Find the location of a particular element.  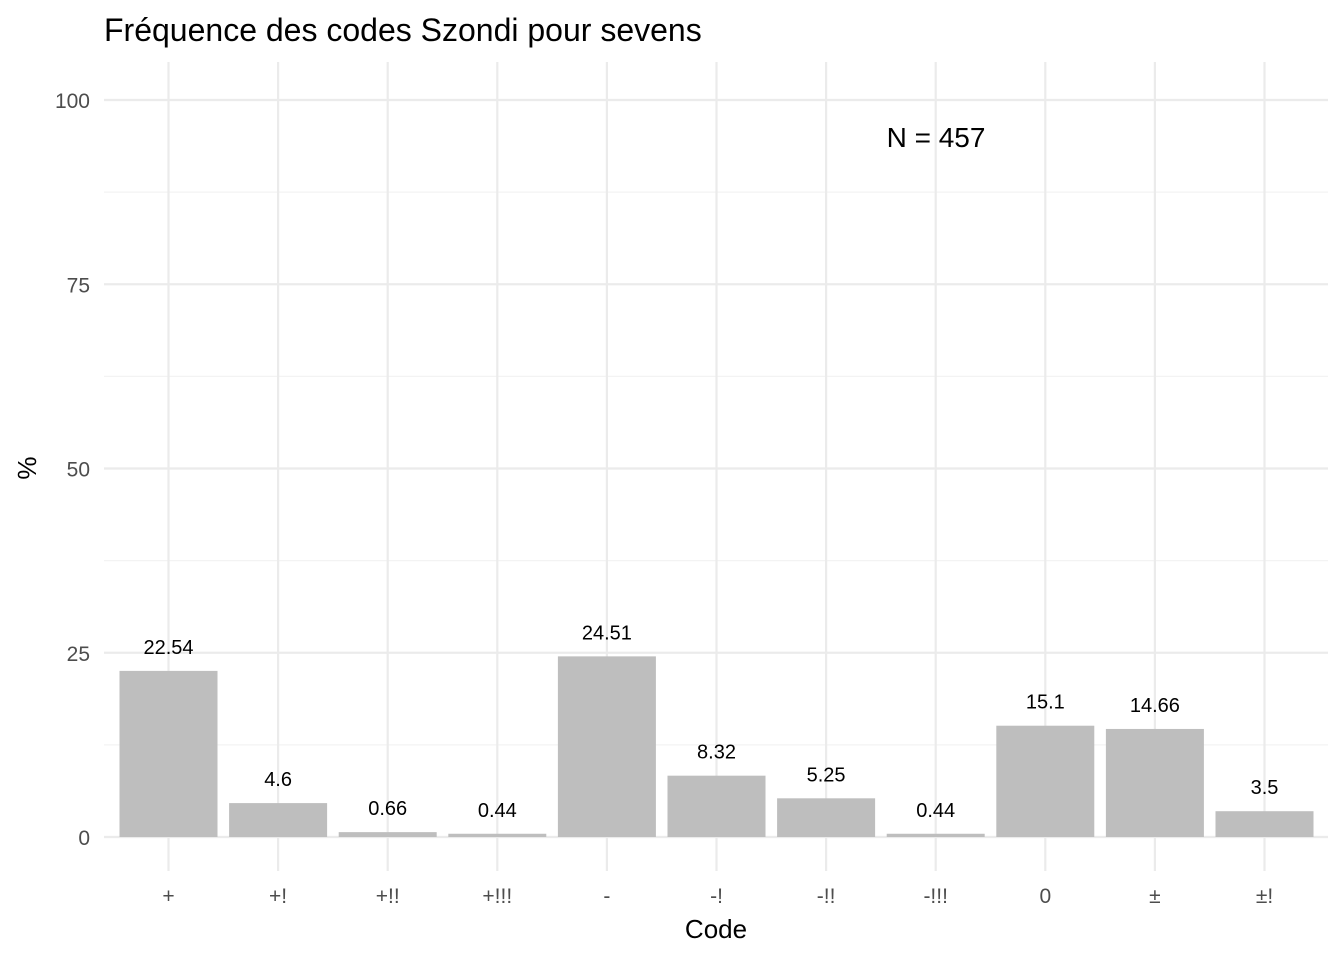

bar-value-label: 14.66 is located at coordinates (1155, 706).